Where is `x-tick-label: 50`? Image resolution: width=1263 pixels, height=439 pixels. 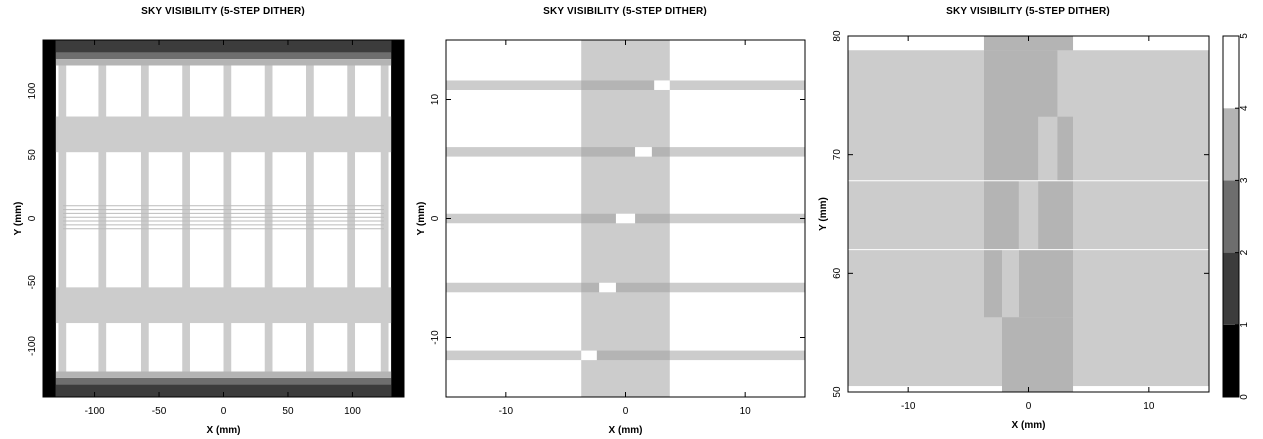 x-tick-label: 50 is located at coordinates (288, 411).